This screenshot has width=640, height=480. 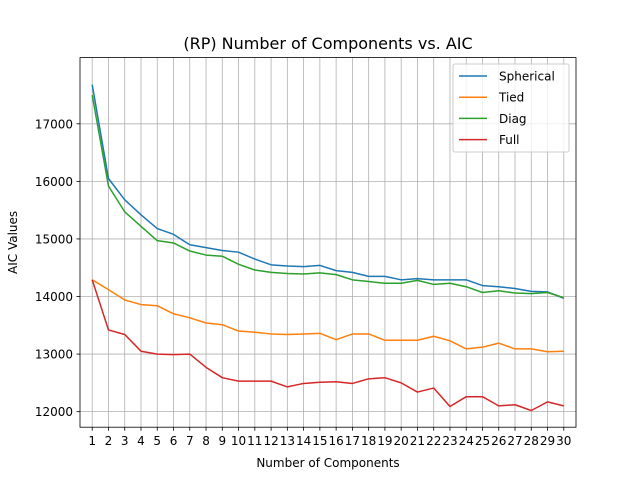 I want to click on x-tick-label: 23, so click(x=449, y=441).